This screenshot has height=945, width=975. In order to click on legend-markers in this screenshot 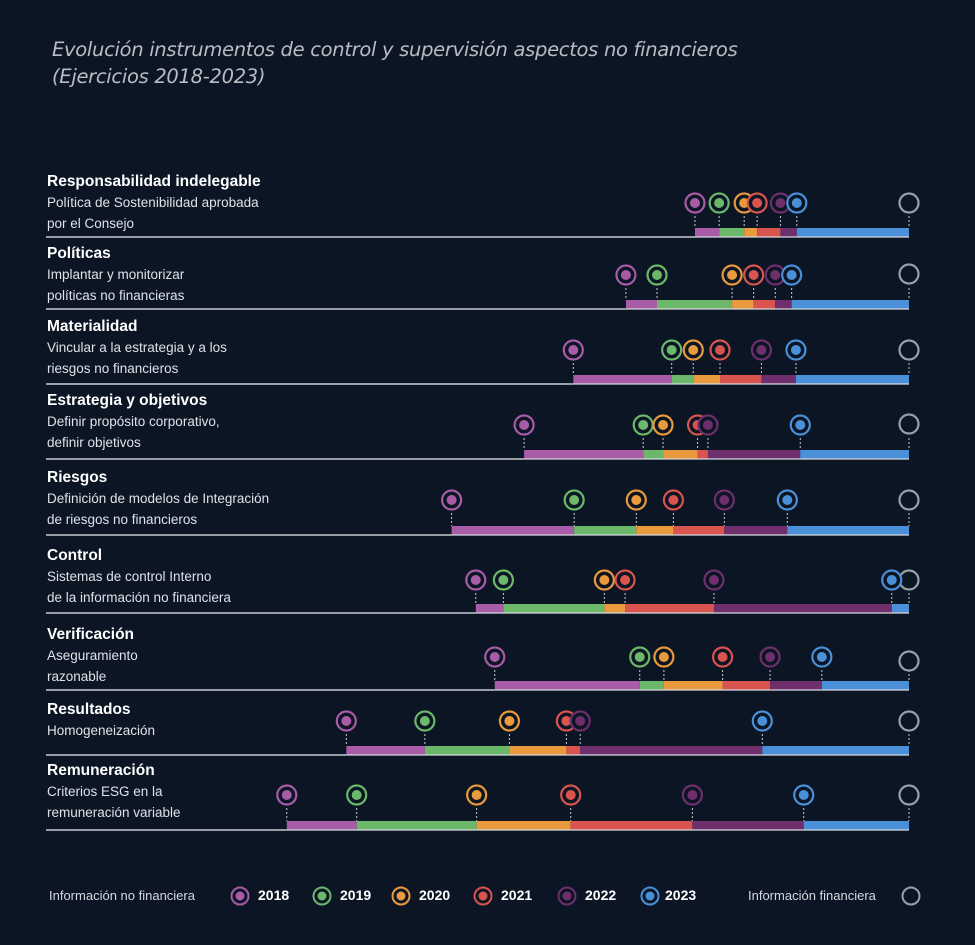, I will do `click(575, 896)`.